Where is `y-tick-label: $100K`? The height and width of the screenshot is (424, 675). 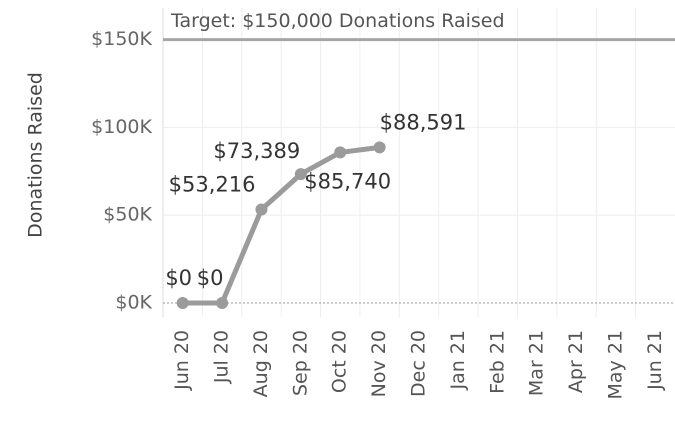 y-tick-label: $100K is located at coordinates (121, 127).